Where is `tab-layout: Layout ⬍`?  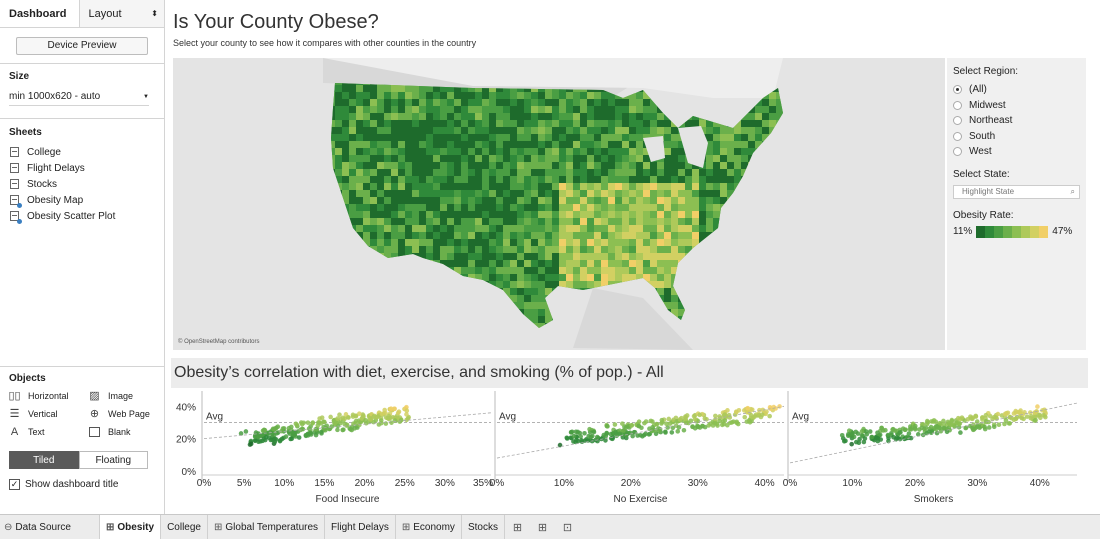 tab-layout: Layout ⬍ is located at coordinates (121, 13).